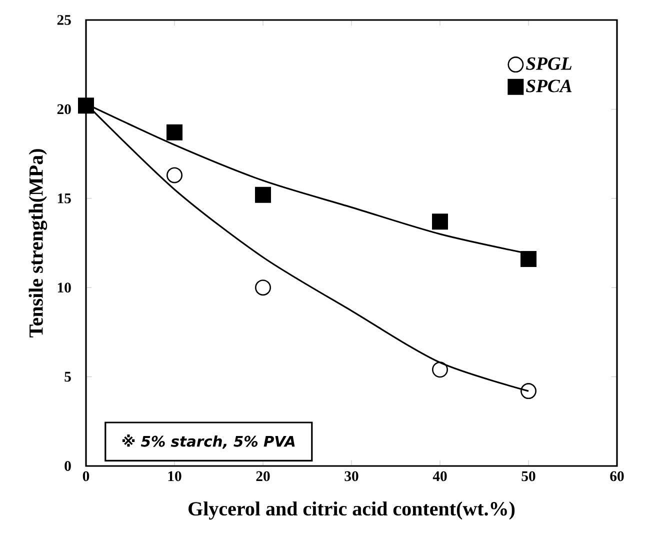 This screenshot has width=650, height=553. What do you see at coordinates (64, 198) in the screenshot?
I see `y-tick-label: 15` at bounding box center [64, 198].